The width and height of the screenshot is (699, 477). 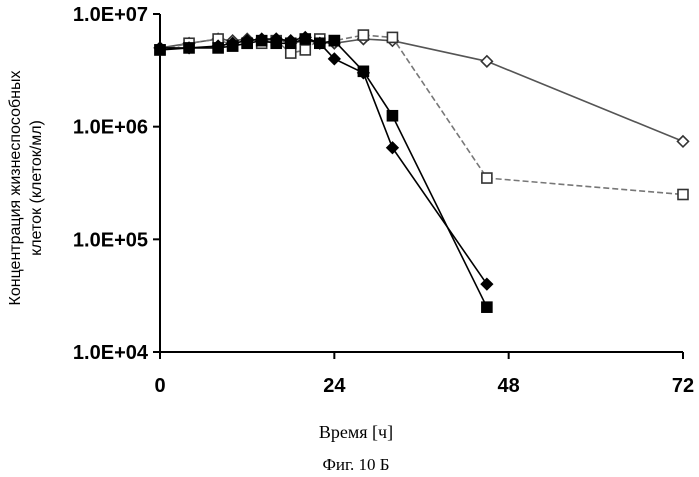 What do you see at coordinates (356, 432) in the screenshot?
I see `x-axis-label: Время [ч]` at bounding box center [356, 432].